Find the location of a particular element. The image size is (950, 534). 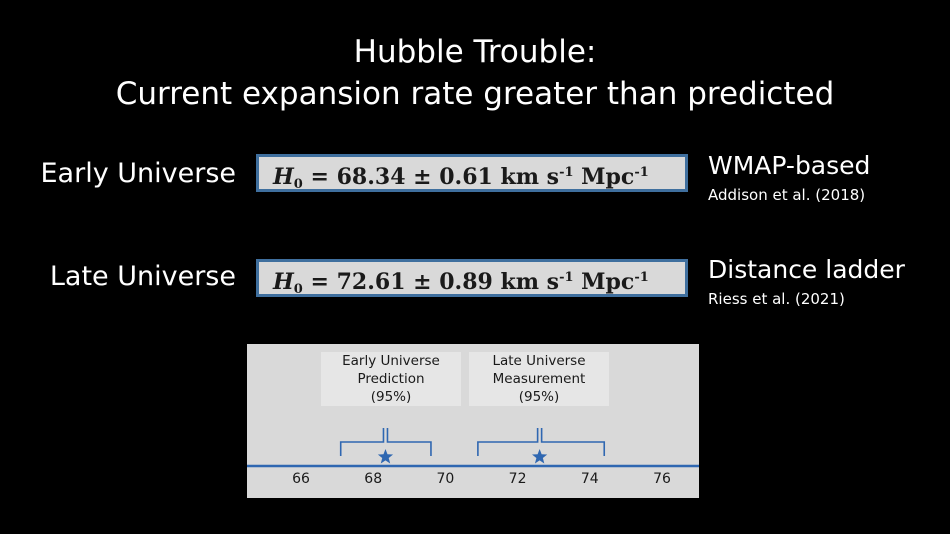

early-interval-label-line-2: Prediction is located at coordinates (391, 379).